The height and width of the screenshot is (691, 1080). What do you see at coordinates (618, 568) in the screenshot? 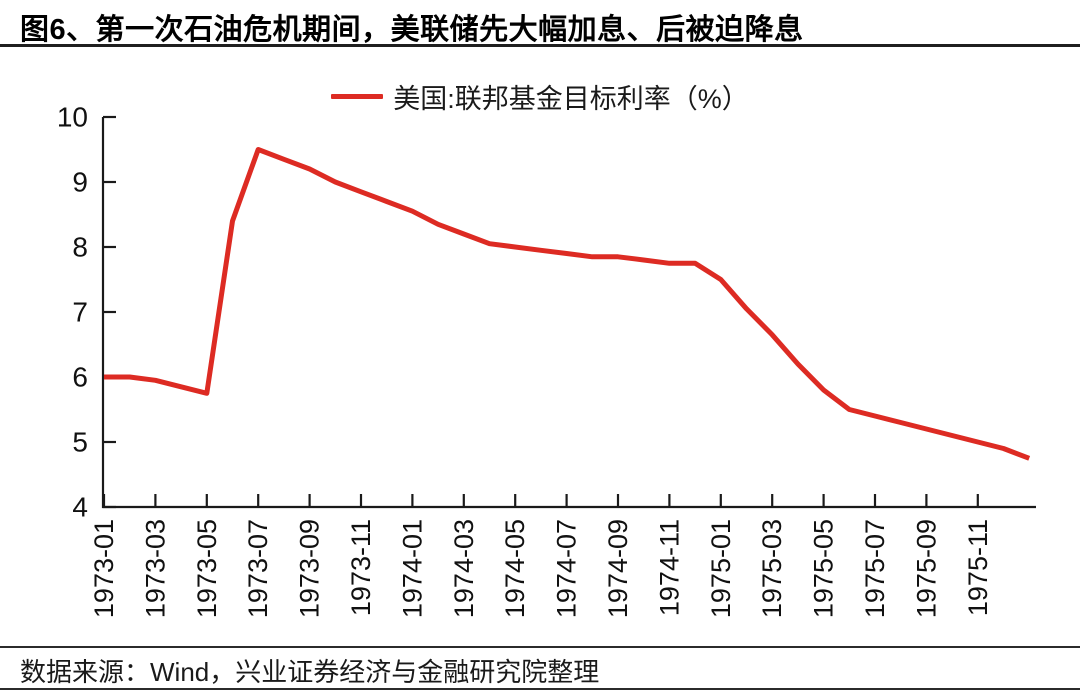
I see `x-tick-label: 1974-09` at bounding box center [618, 568].